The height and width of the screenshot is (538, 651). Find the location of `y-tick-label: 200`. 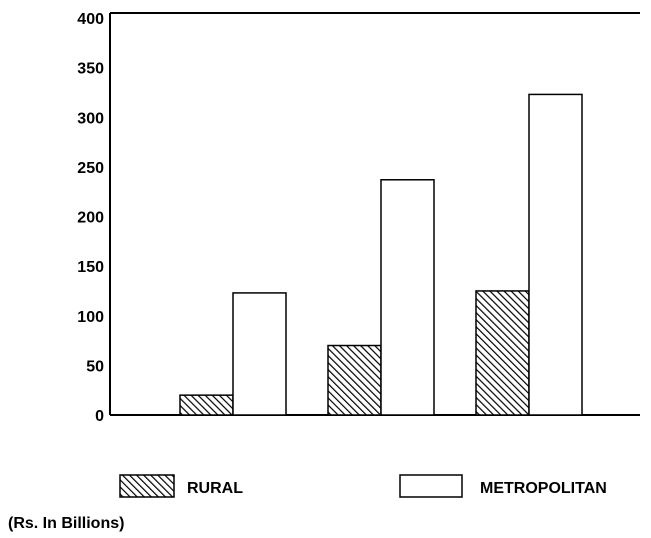

y-tick-label: 200 is located at coordinates (90, 218).